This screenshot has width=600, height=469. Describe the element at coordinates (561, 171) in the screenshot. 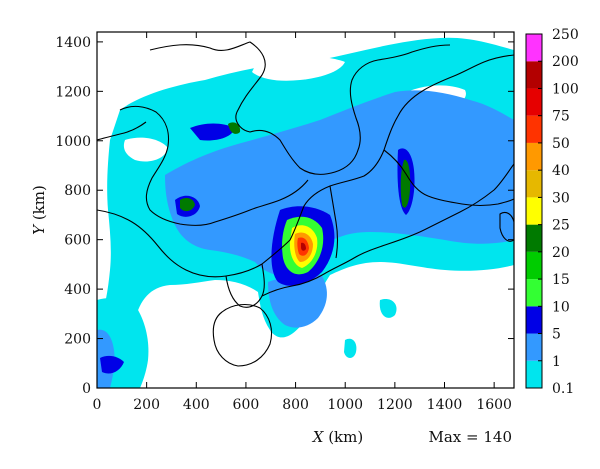

I see `colorbar-level-label: 40` at that location.